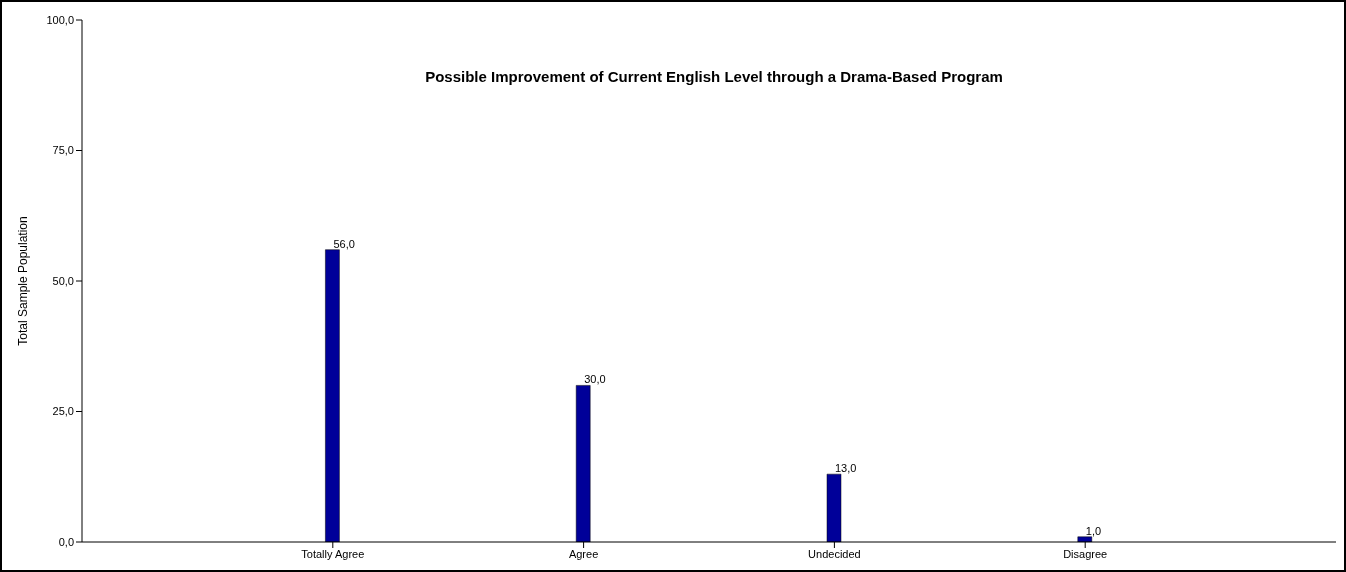 The height and width of the screenshot is (572, 1346). What do you see at coordinates (60, 19) in the screenshot?
I see `y-tick-label: 100,0` at bounding box center [60, 19].